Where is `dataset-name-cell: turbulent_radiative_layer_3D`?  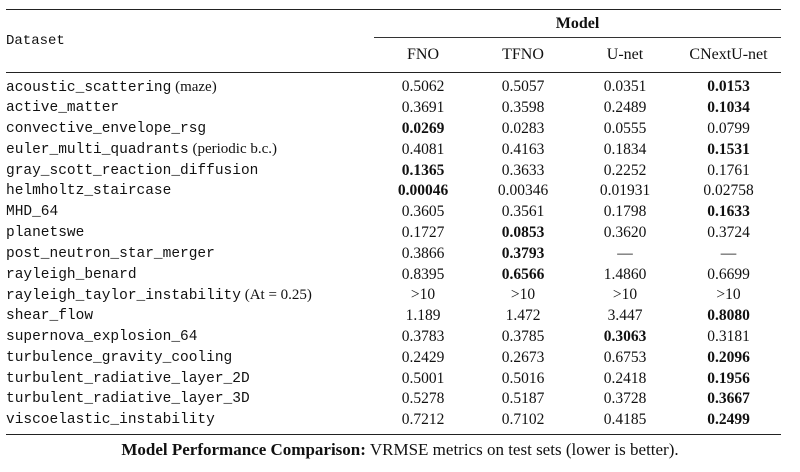 dataset-name-cell: turbulent_radiative_layer_3D is located at coordinates (190, 399).